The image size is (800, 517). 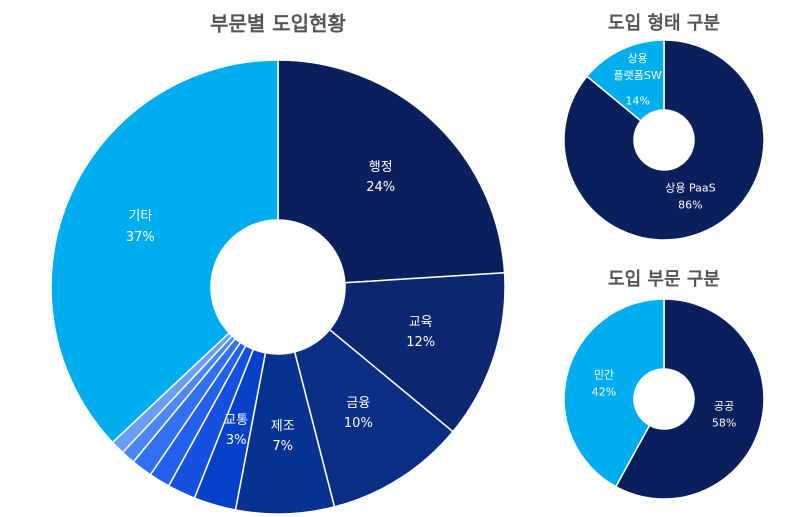 I want to click on slice-value: 3%, so click(x=236, y=441).